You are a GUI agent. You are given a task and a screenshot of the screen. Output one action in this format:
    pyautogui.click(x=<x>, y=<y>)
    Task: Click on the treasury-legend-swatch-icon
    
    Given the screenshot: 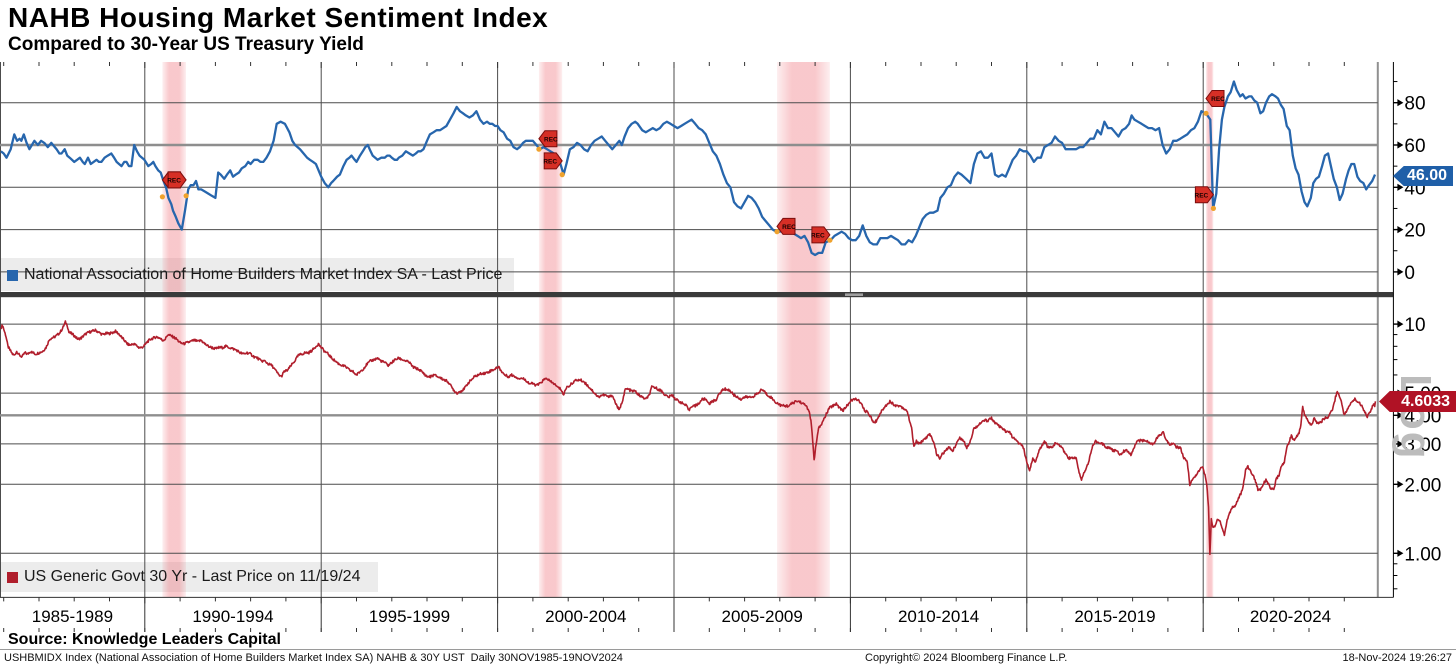 What is the action you would take?
    pyautogui.click(x=12, y=577)
    